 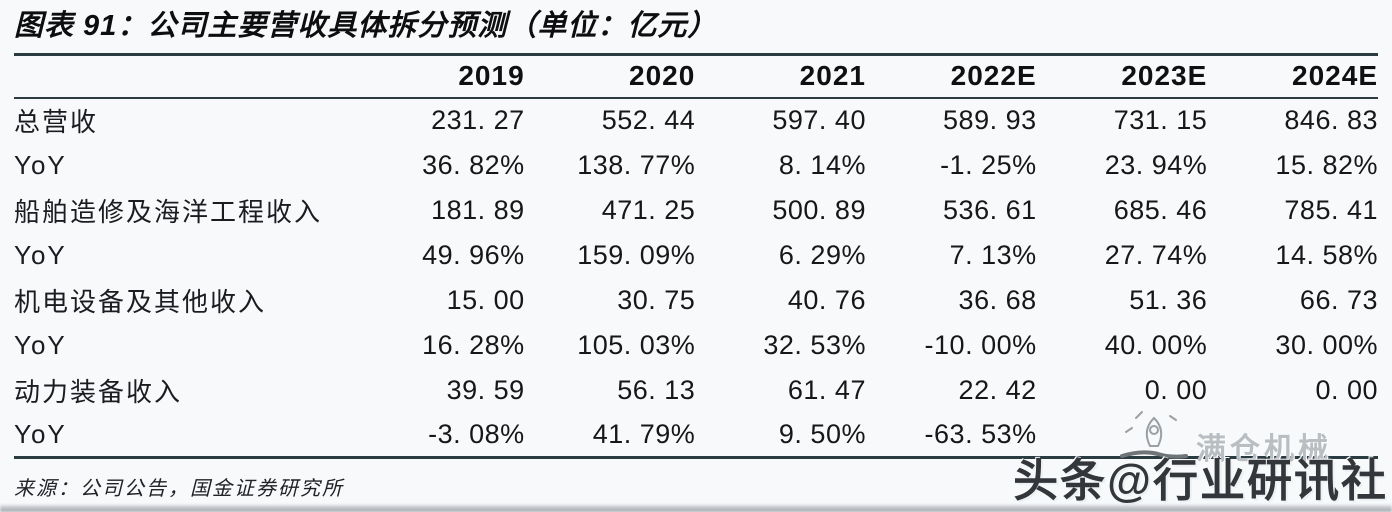 I want to click on table-cell: 685. 46, so click(x=1160, y=209).